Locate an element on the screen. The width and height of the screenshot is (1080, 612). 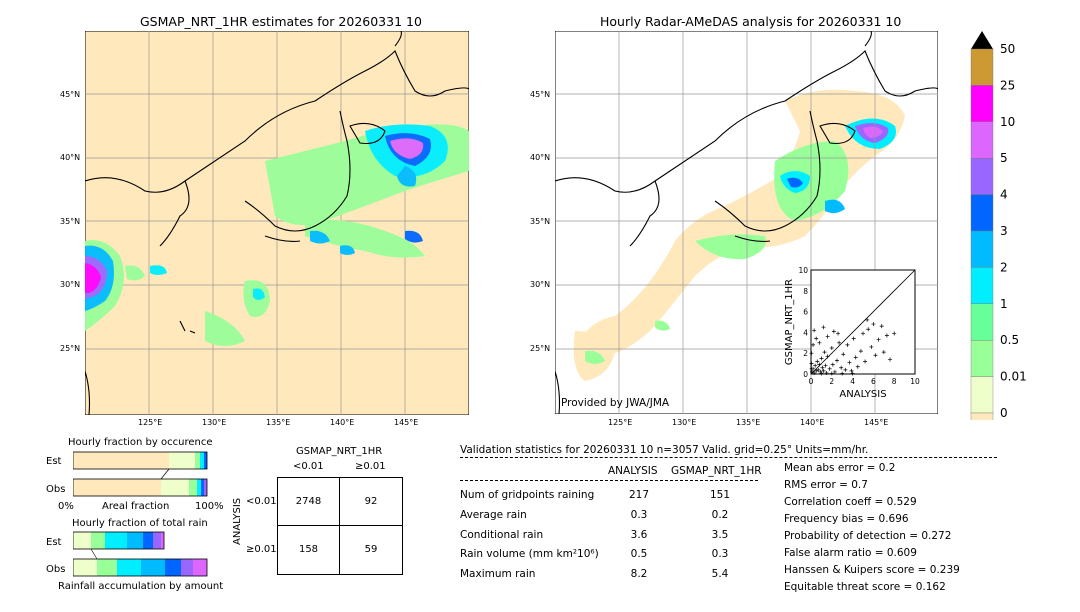
validation-row-gsmap: 5.4 is located at coordinates (720, 574).